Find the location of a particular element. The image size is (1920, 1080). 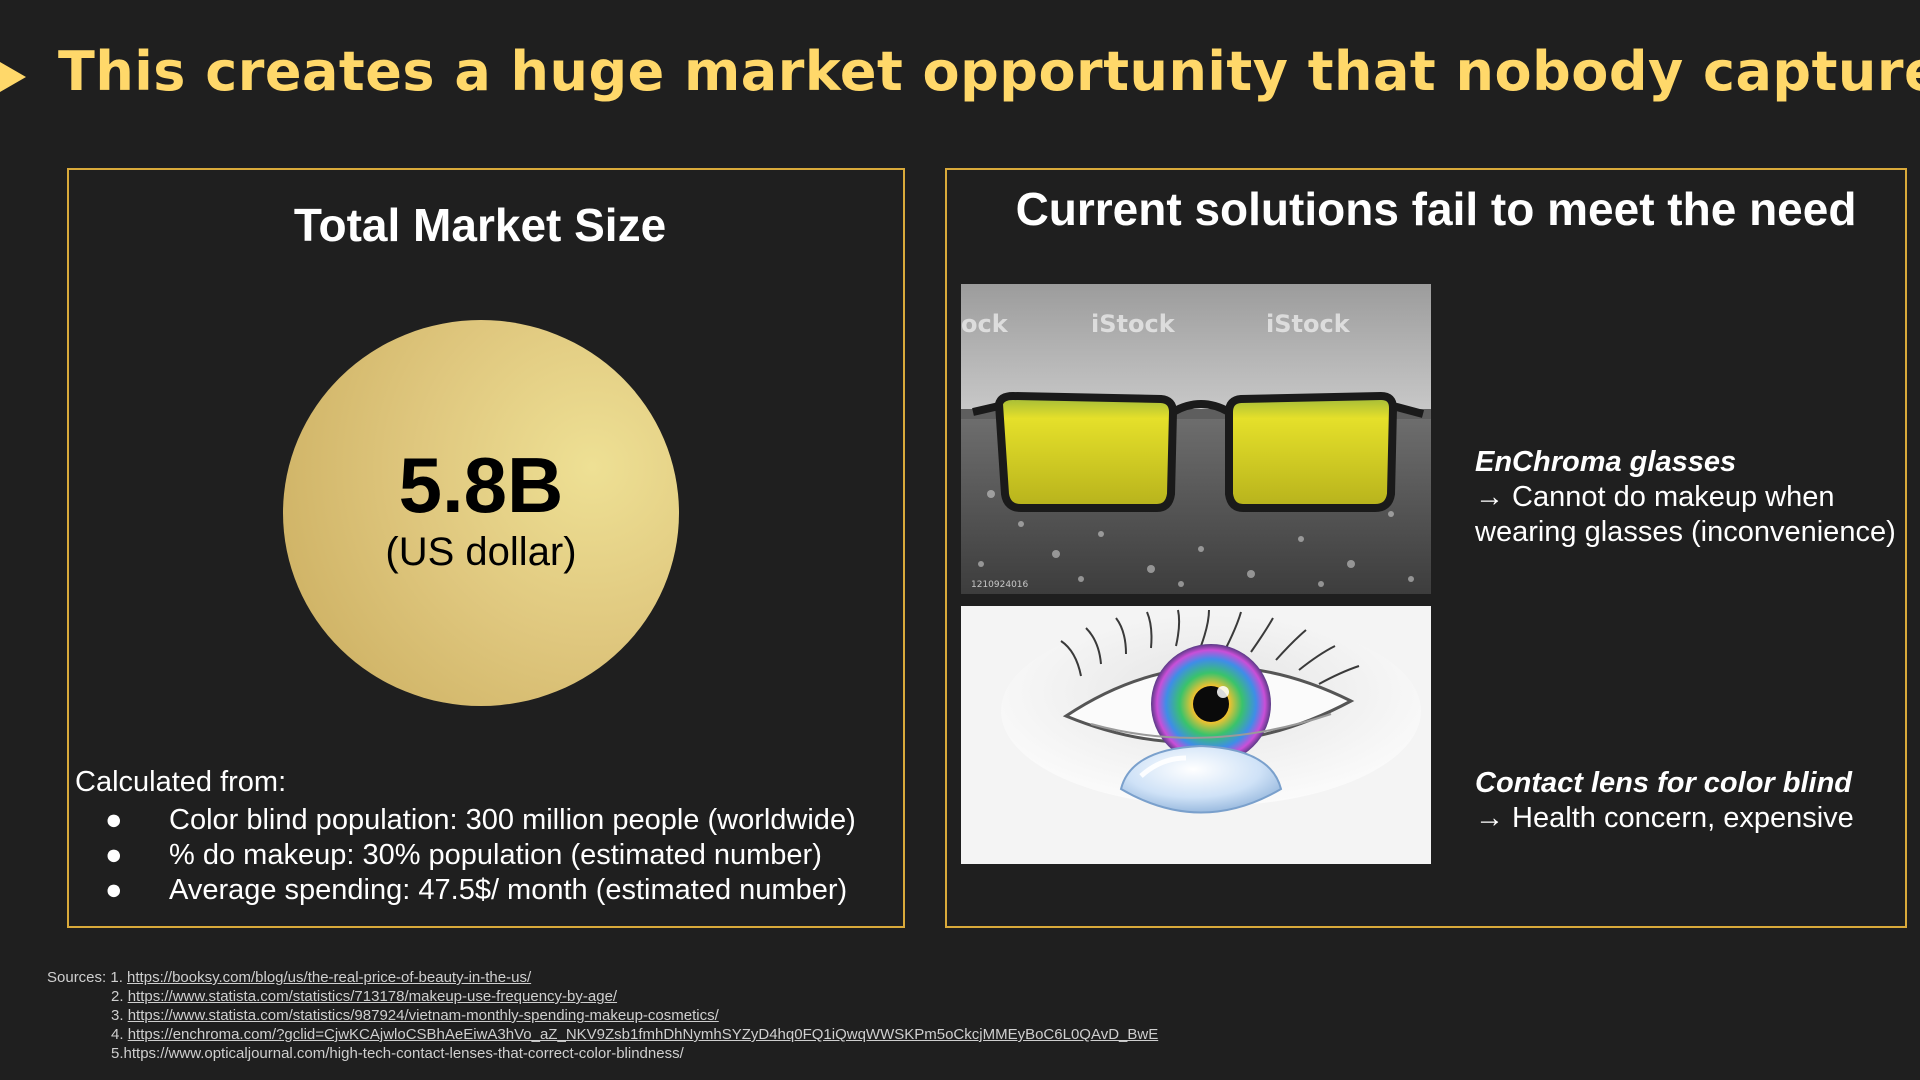

solution-name: EnChroma glasses is located at coordinates (1606, 462).